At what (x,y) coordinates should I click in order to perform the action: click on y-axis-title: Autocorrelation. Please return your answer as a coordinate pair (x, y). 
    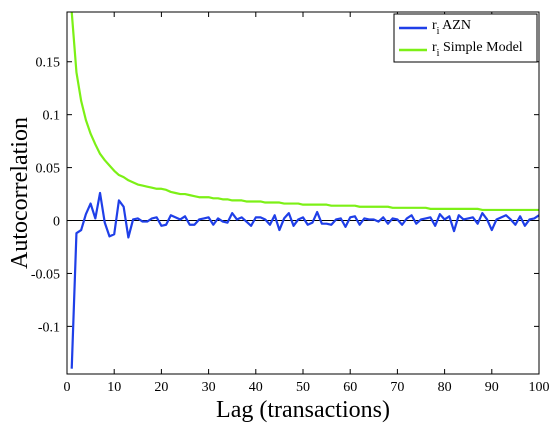
    Looking at the image, I should click on (20, 193).